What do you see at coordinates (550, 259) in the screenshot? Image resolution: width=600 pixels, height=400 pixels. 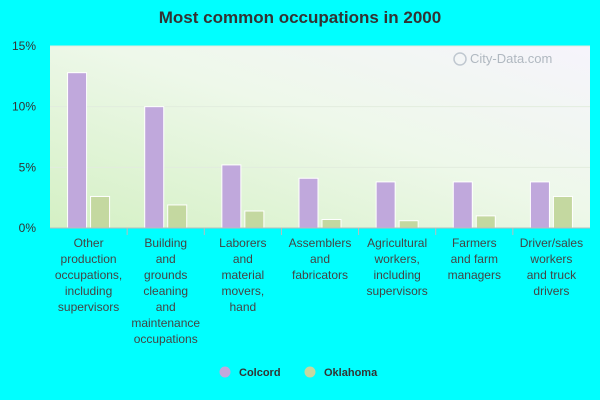 I see `x-tick-label-line: workers` at bounding box center [550, 259].